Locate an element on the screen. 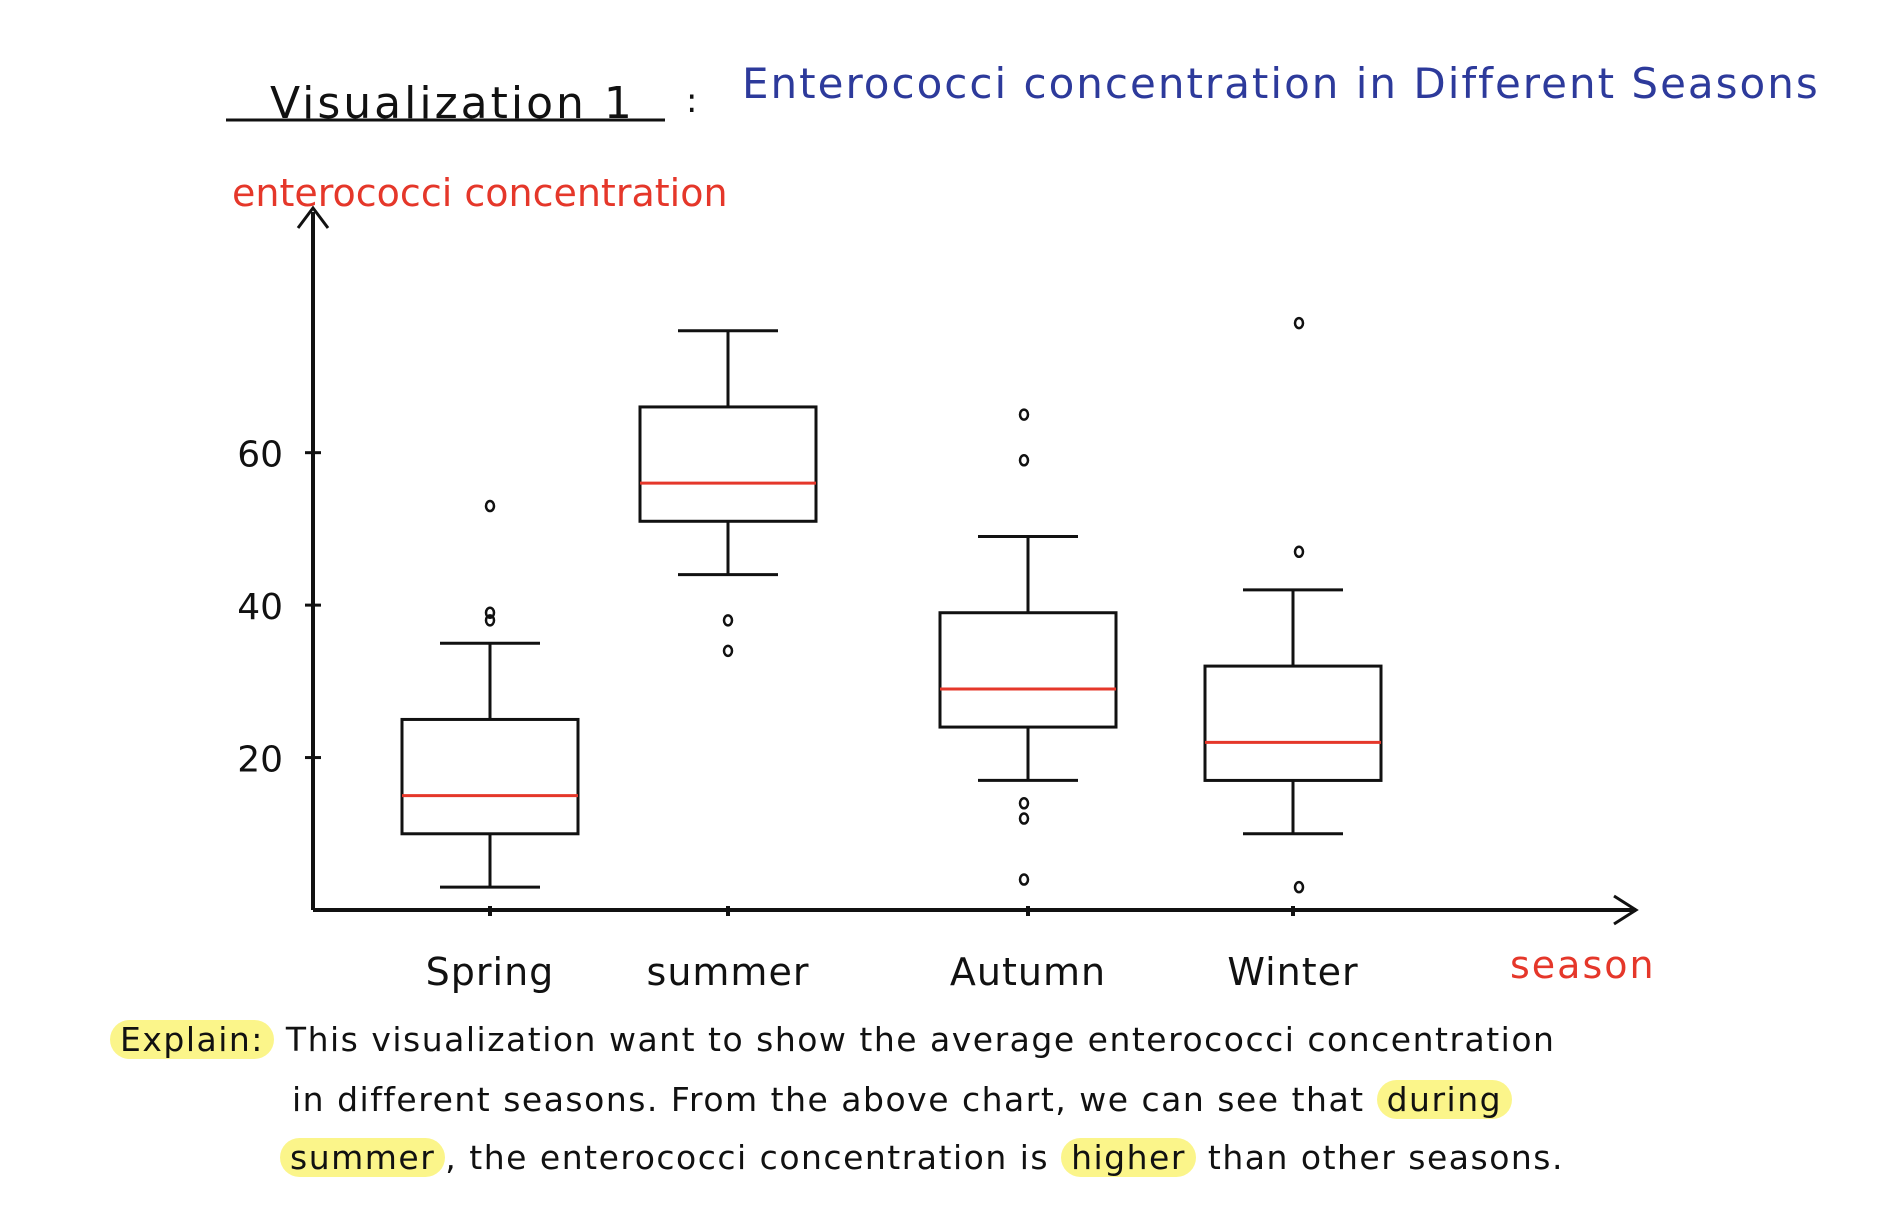  box-summer is located at coordinates (728, 464).